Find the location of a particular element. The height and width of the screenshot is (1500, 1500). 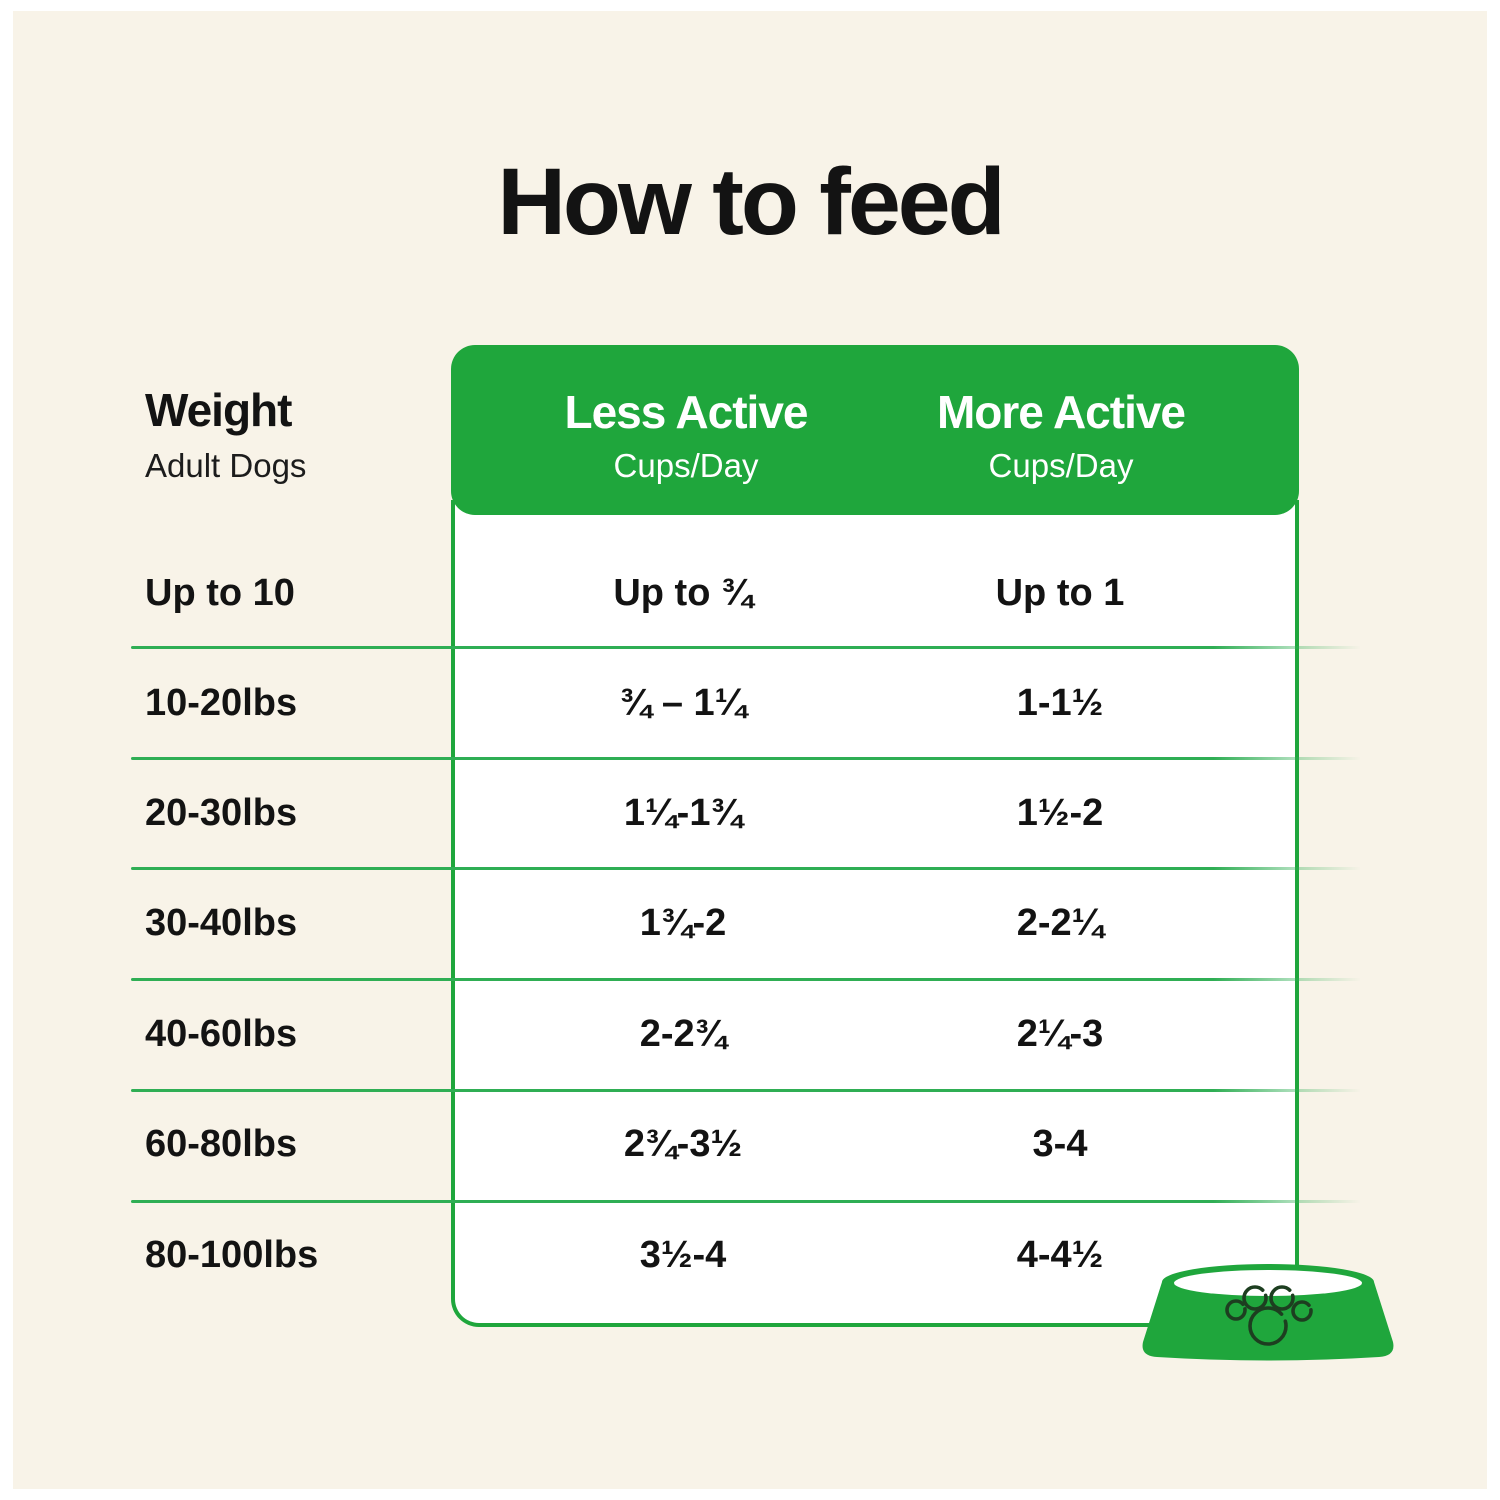

less-active-cell: 1¼-1¾ is located at coordinates (683, 813).